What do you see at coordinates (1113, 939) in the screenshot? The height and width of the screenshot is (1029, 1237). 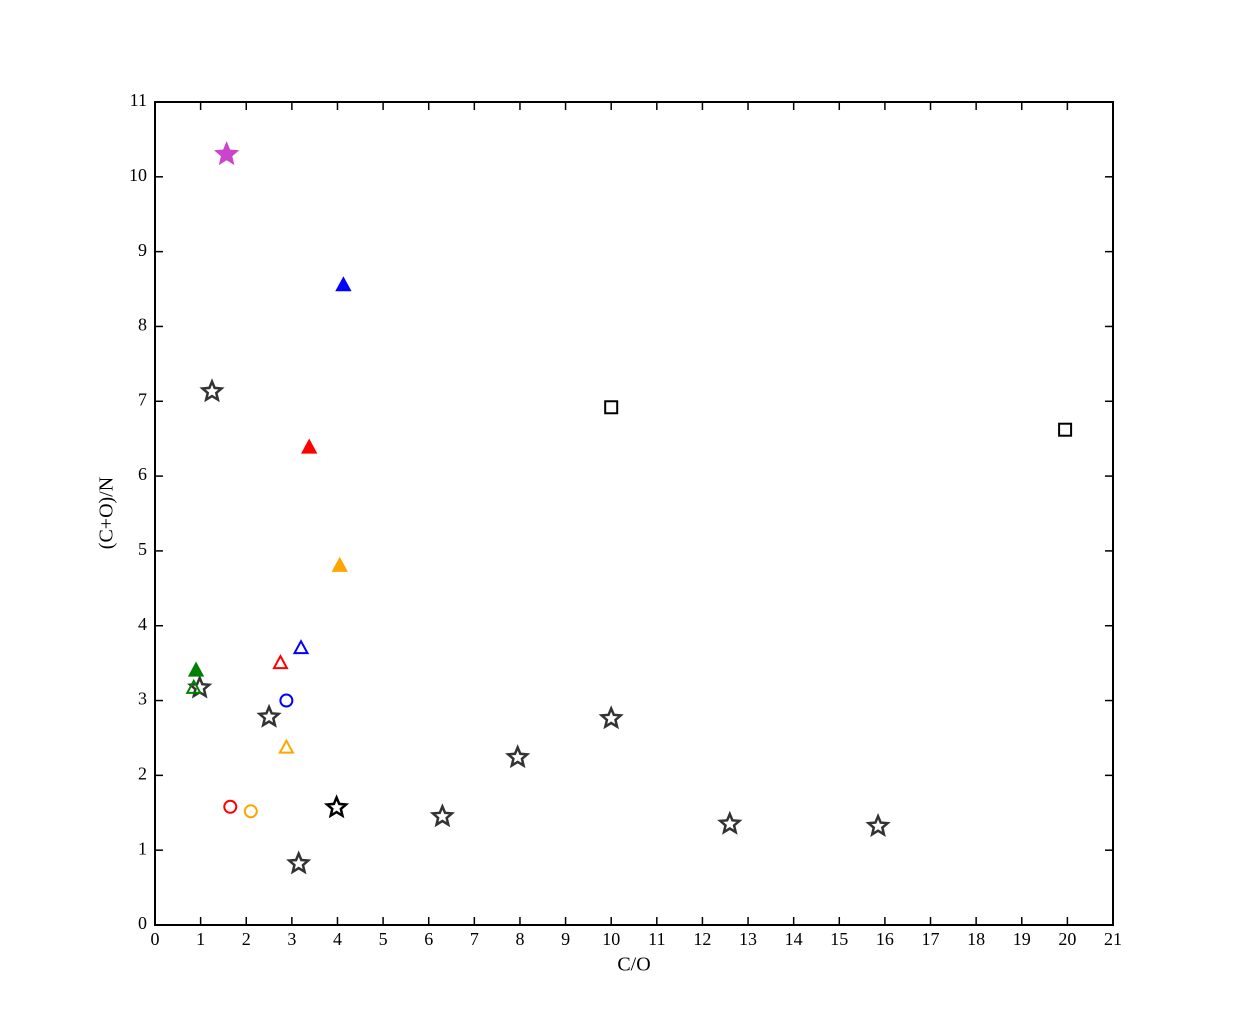 I see `x-tick-label: 21` at bounding box center [1113, 939].